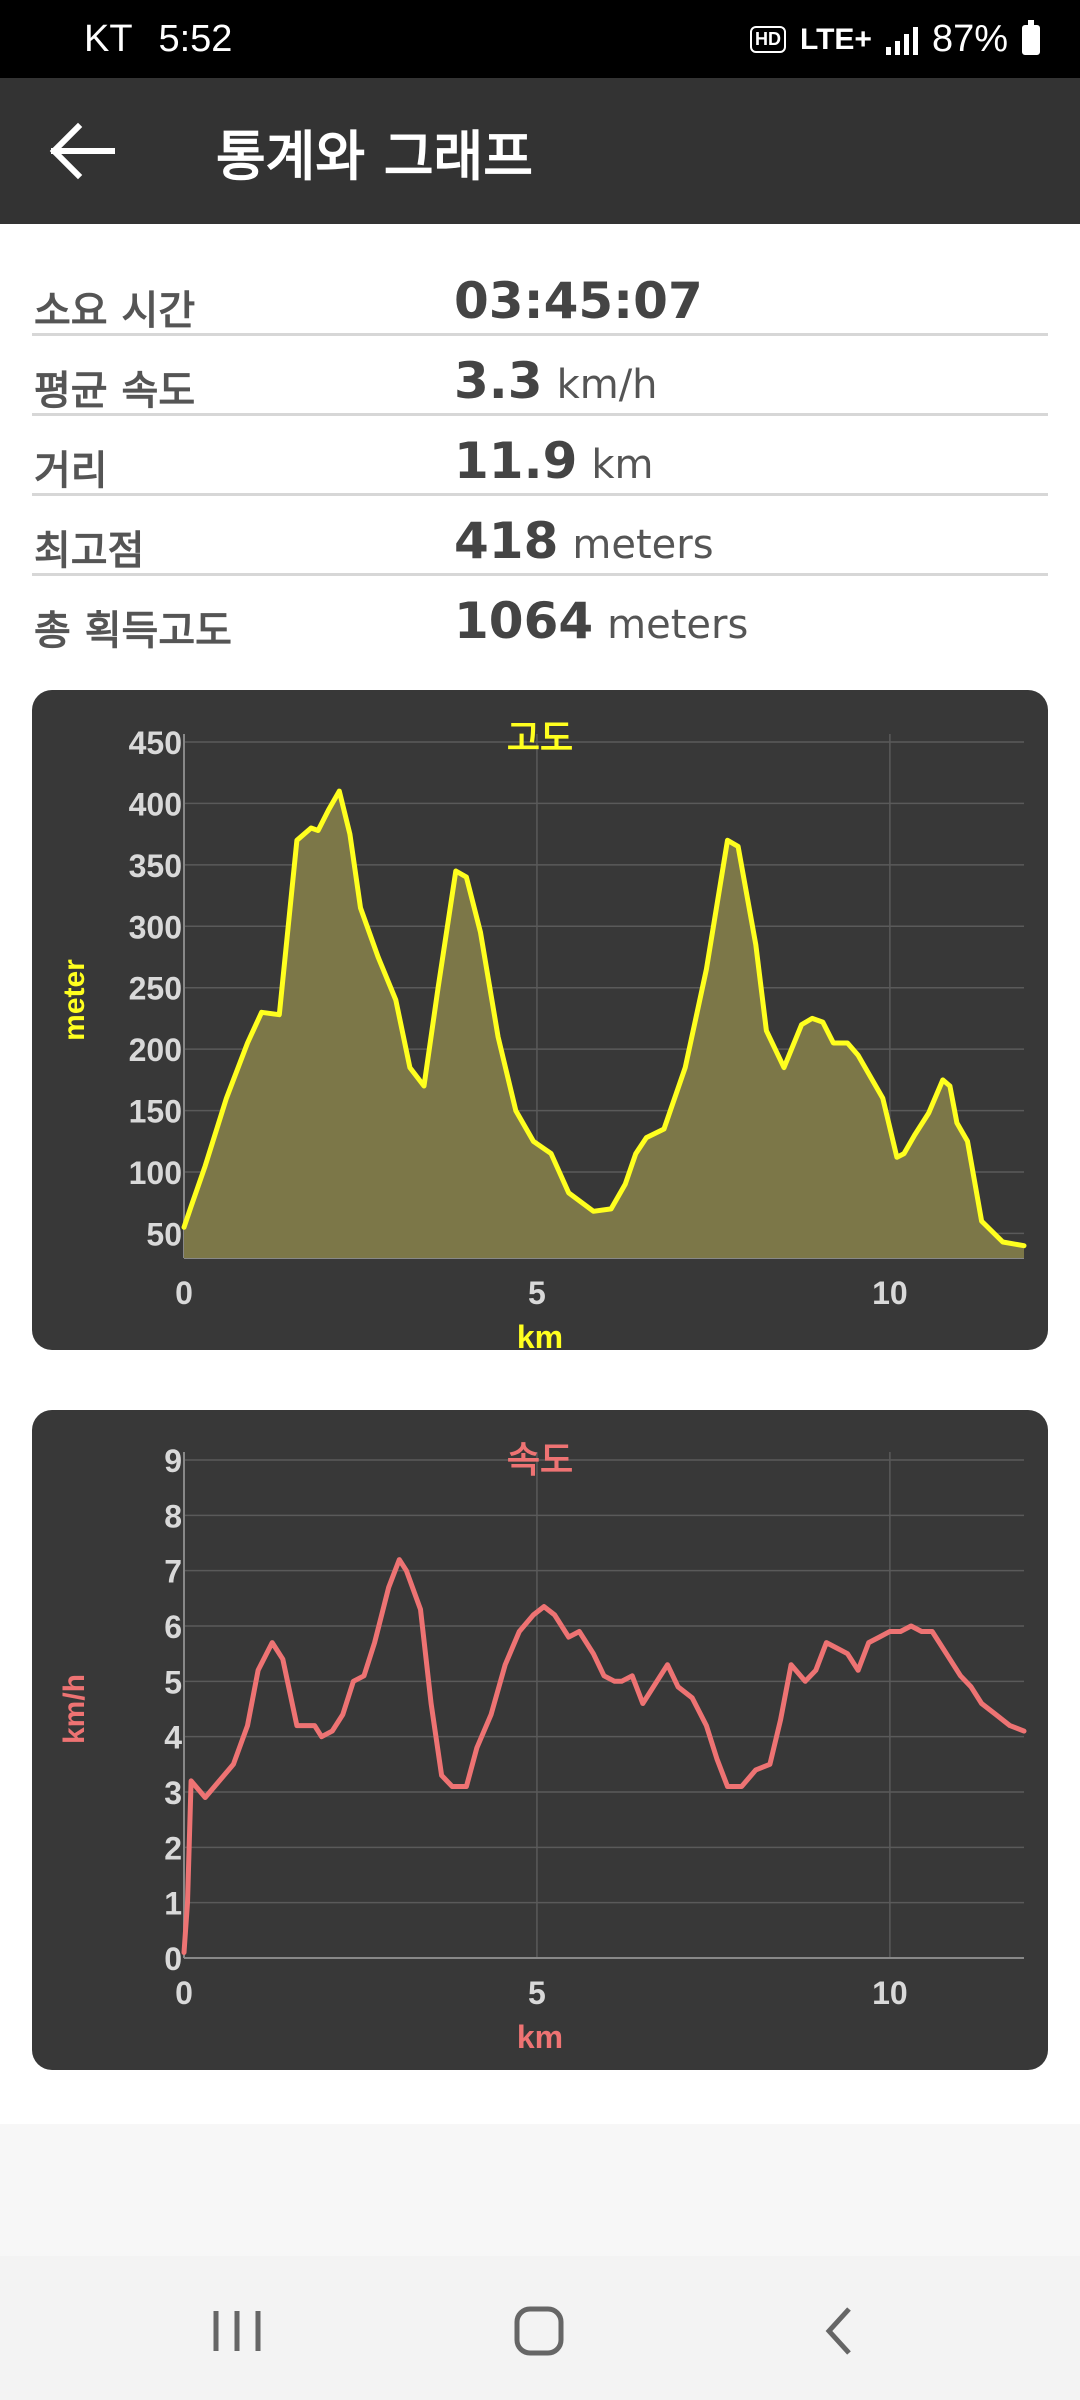 This screenshot has width=1080, height=2400. What do you see at coordinates (524, 621) in the screenshot?
I see `stat-value: 1064` at bounding box center [524, 621].